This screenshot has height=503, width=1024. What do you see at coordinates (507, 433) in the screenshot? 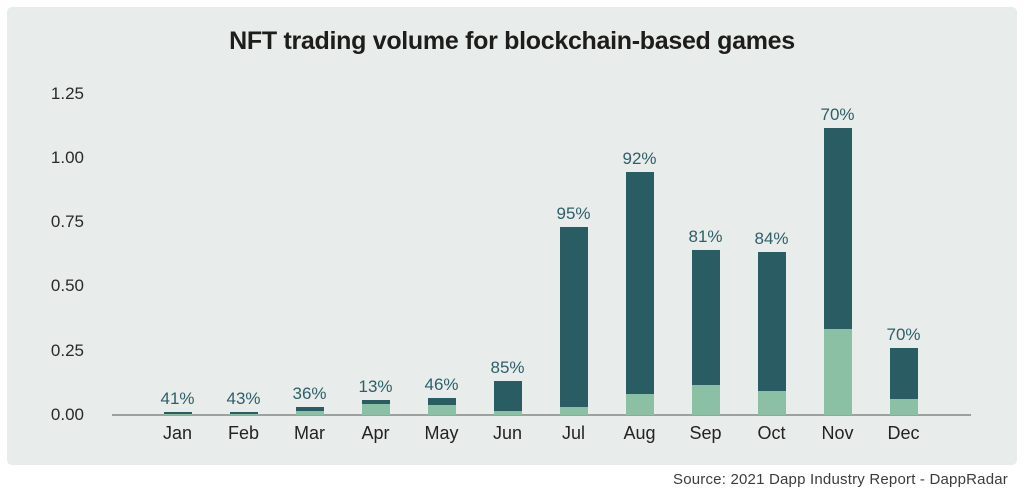
I see `x-tick-jun: Jun` at bounding box center [507, 433].